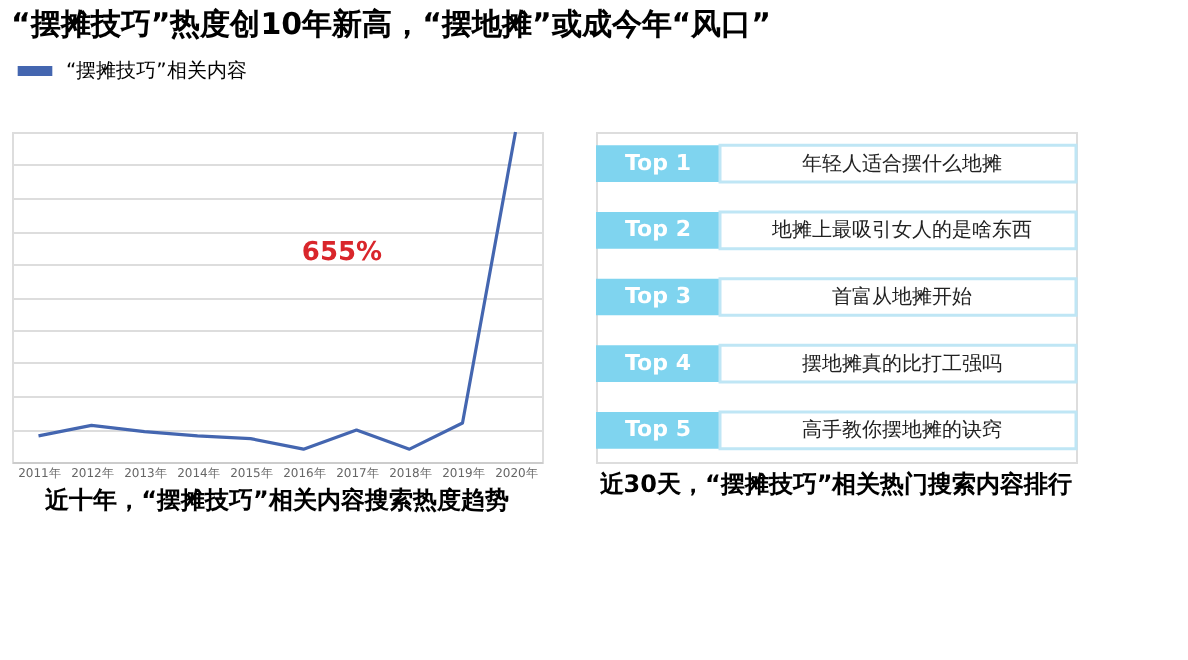 The image size is (1188, 660). Describe the element at coordinates (835, 484) in the screenshot. I see `text: 近30天，“摆摊技巧”相关热门搜索内容排行` at that location.